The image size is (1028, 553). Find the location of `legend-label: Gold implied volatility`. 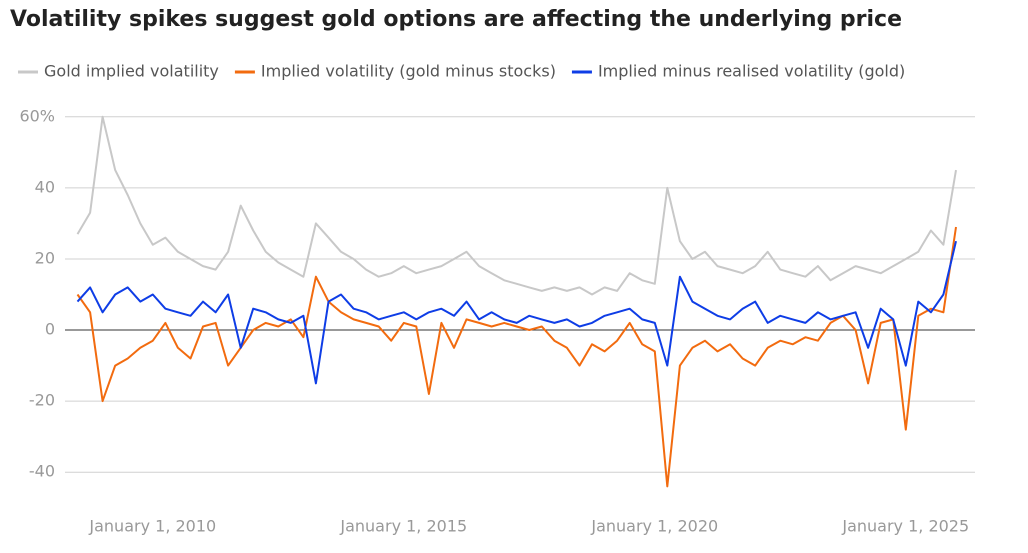

legend-label: Gold implied volatility is located at coordinates (131, 71).